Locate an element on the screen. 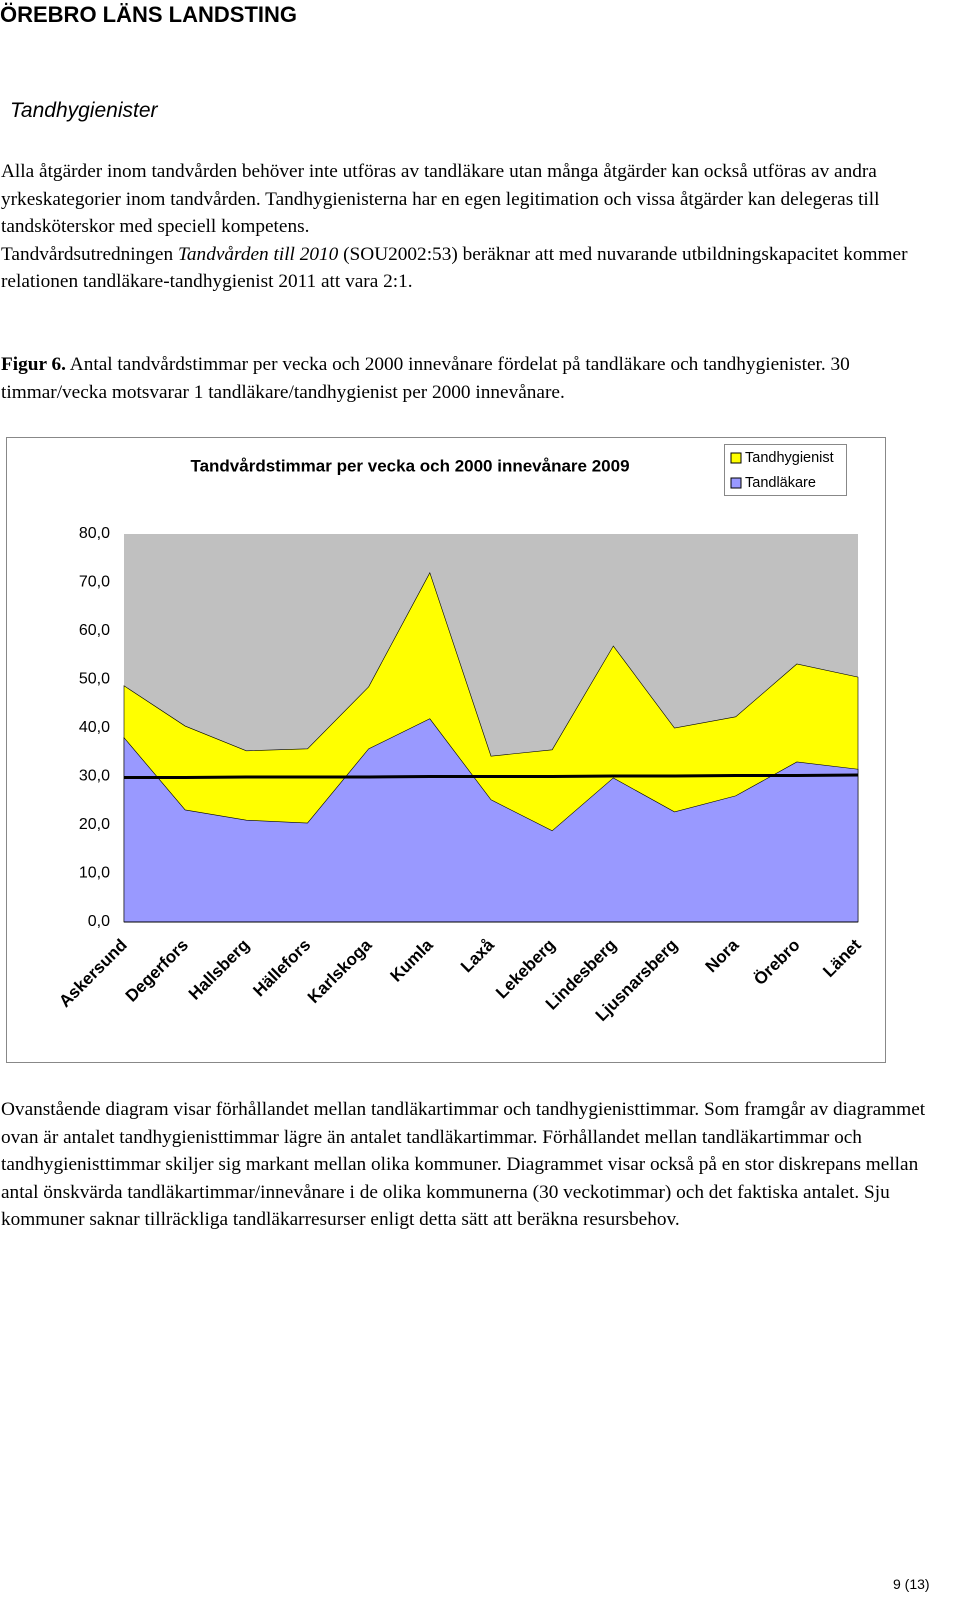 The width and height of the screenshot is (960, 1603). y-tick-label: 20,0 is located at coordinates (94, 824).